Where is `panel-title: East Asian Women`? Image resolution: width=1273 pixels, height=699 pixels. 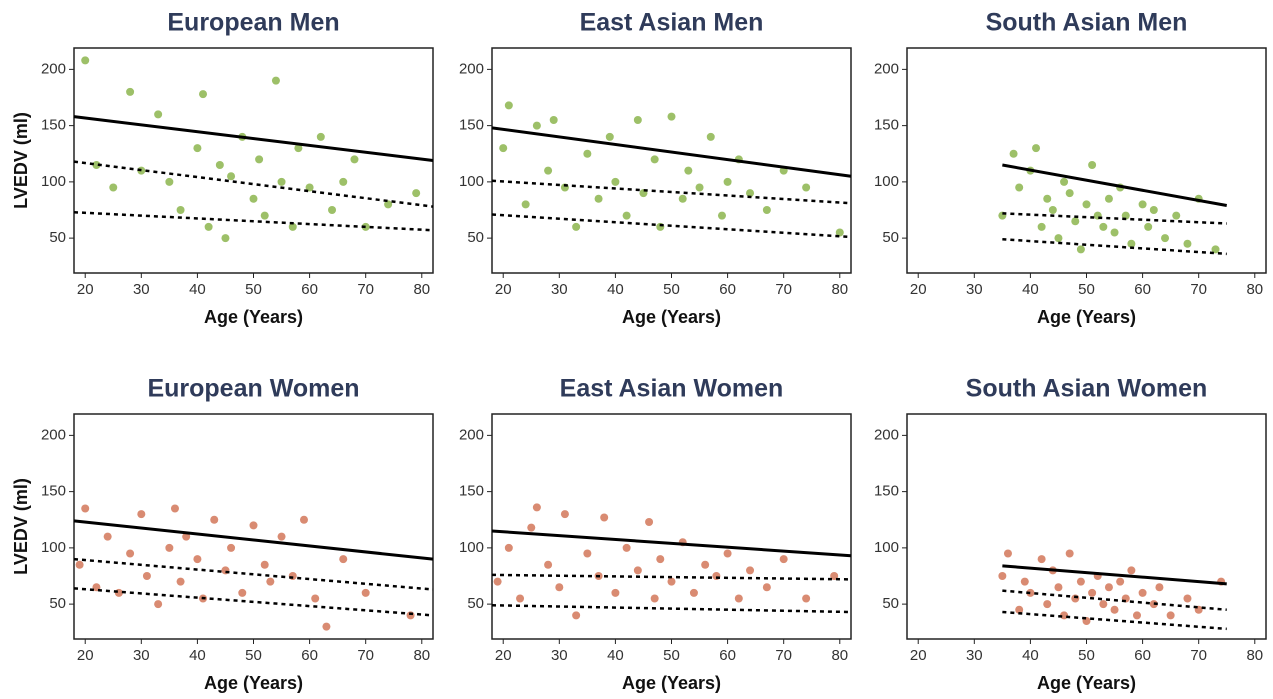
panel-title: East Asian Women is located at coordinates (672, 389).